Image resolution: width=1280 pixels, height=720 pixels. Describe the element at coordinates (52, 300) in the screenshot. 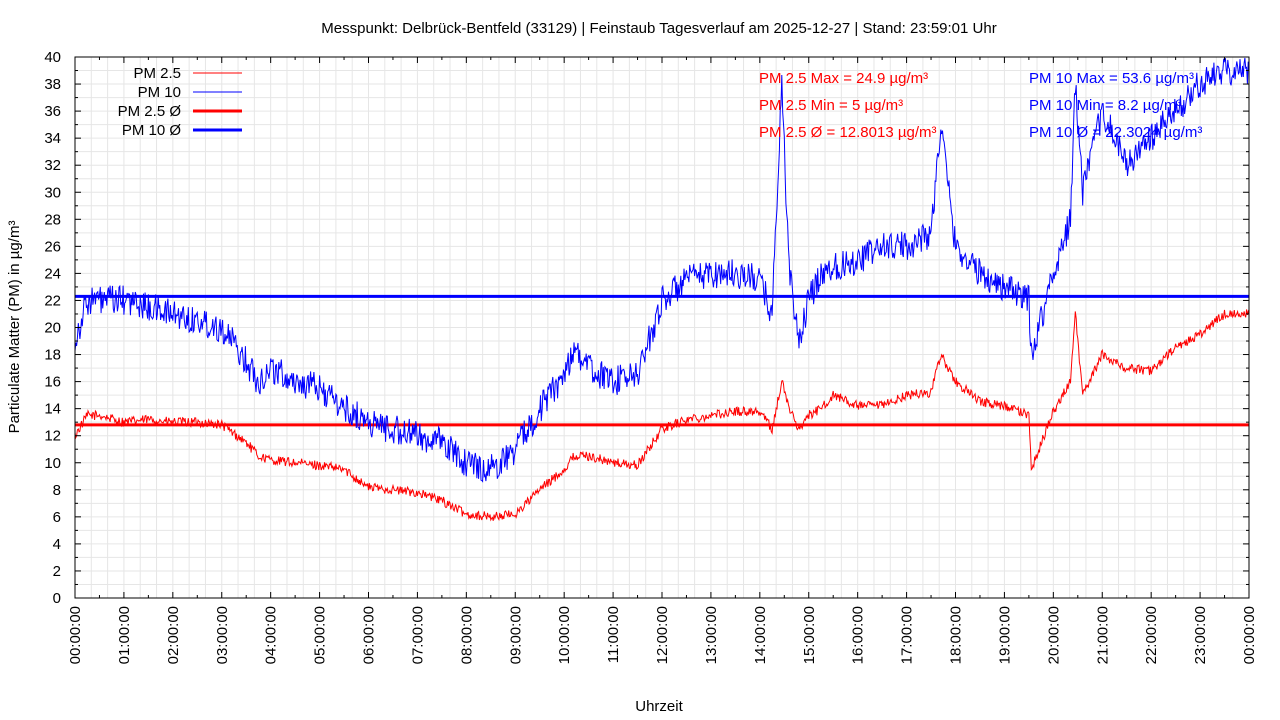

I see `y-tick-label: 22` at that location.